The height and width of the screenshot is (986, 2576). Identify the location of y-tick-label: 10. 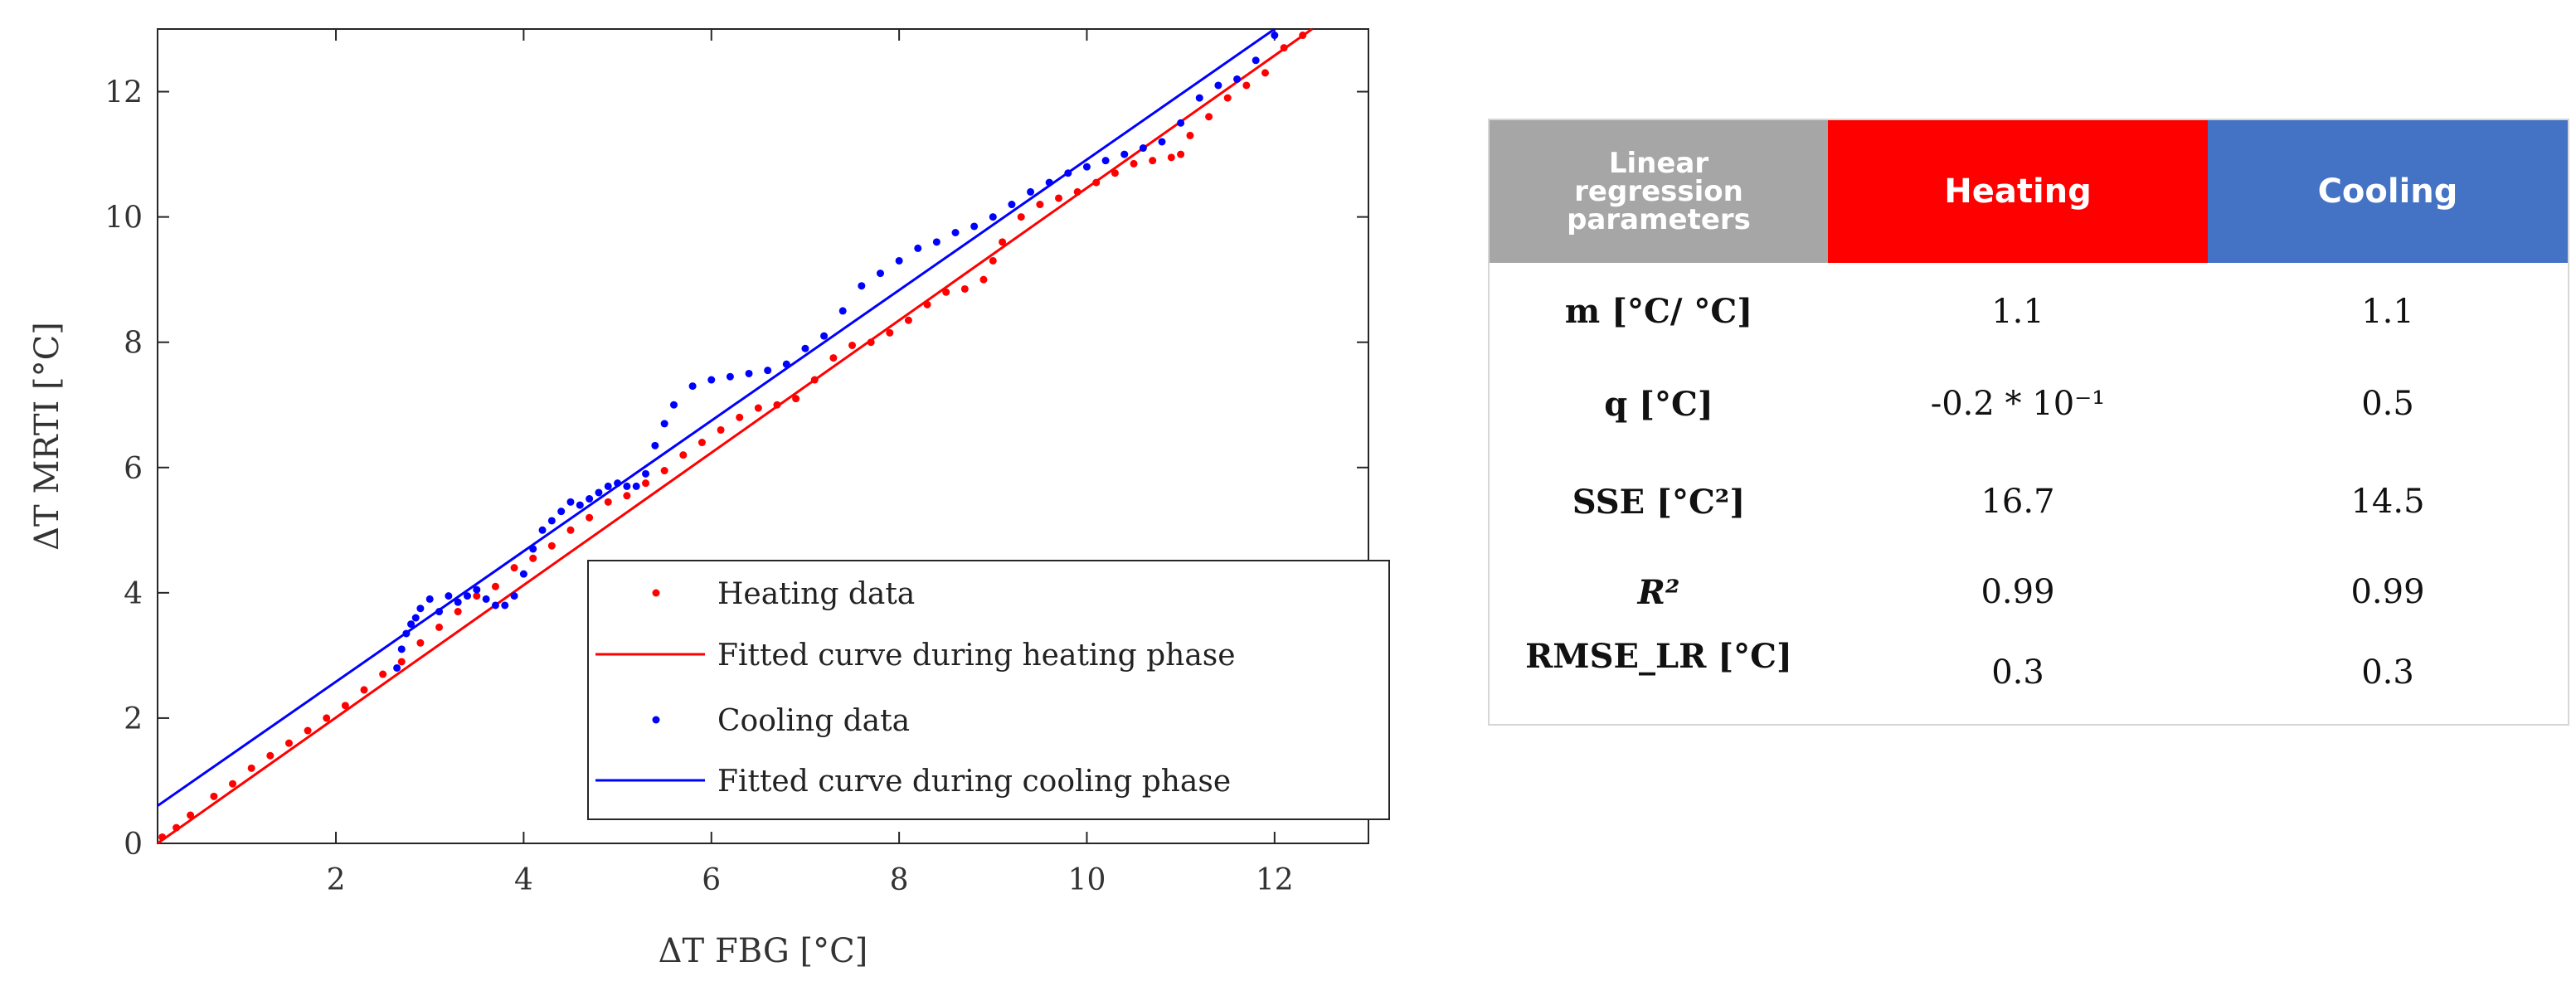
(124, 219).